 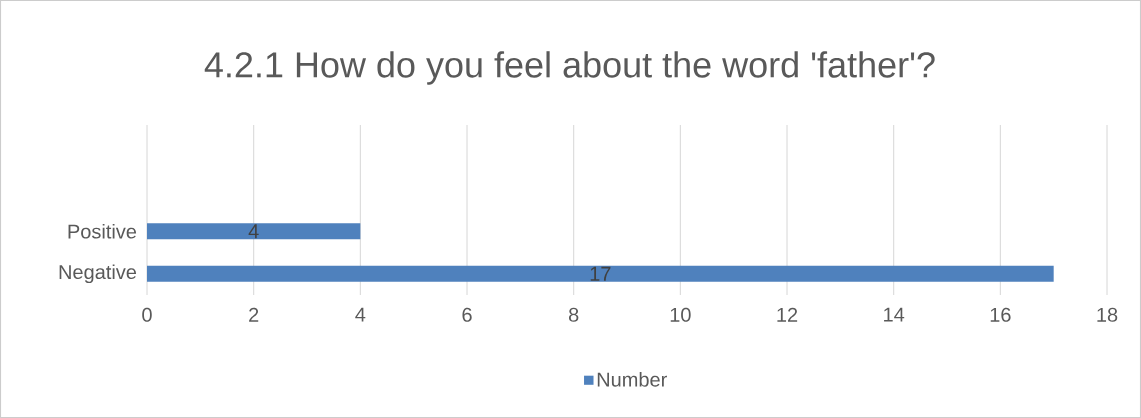 What do you see at coordinates (569, 68) in the screenshot?
I see `chart-title: 4.2.1 How do you feel about the word 'father'?` at bounding box center [569, 68].